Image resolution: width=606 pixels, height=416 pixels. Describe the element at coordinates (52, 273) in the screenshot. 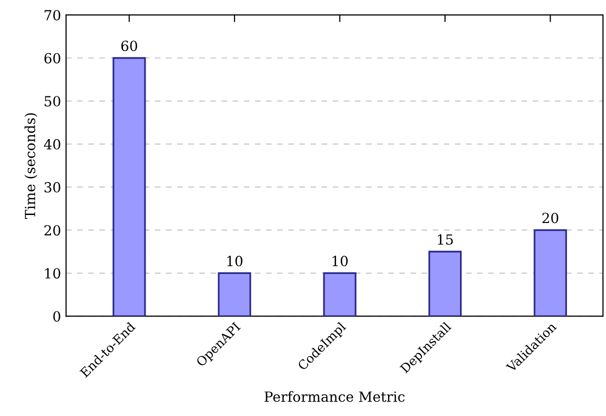

I see `y-tick-label: 10` at that location.